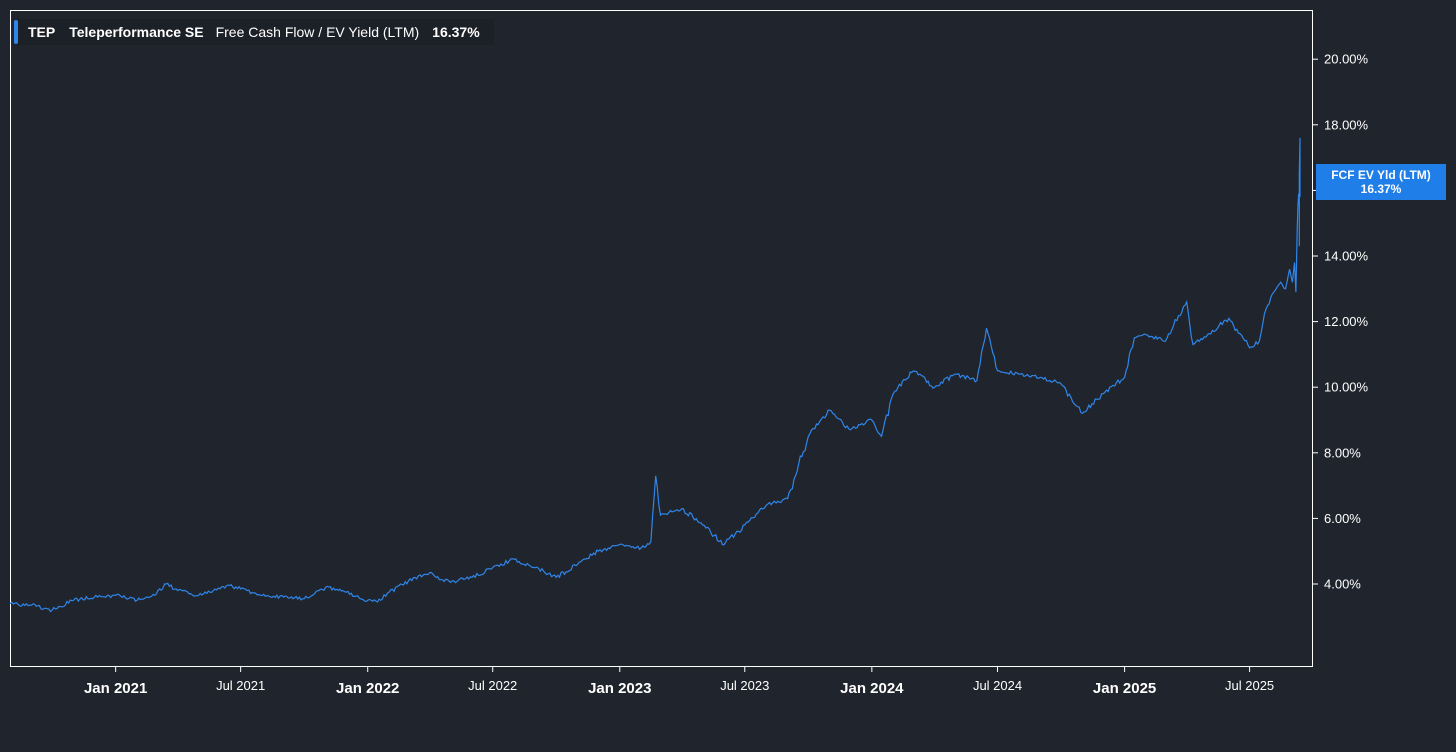  I want to click on legend-ticker: TEP, so click(42, 32).